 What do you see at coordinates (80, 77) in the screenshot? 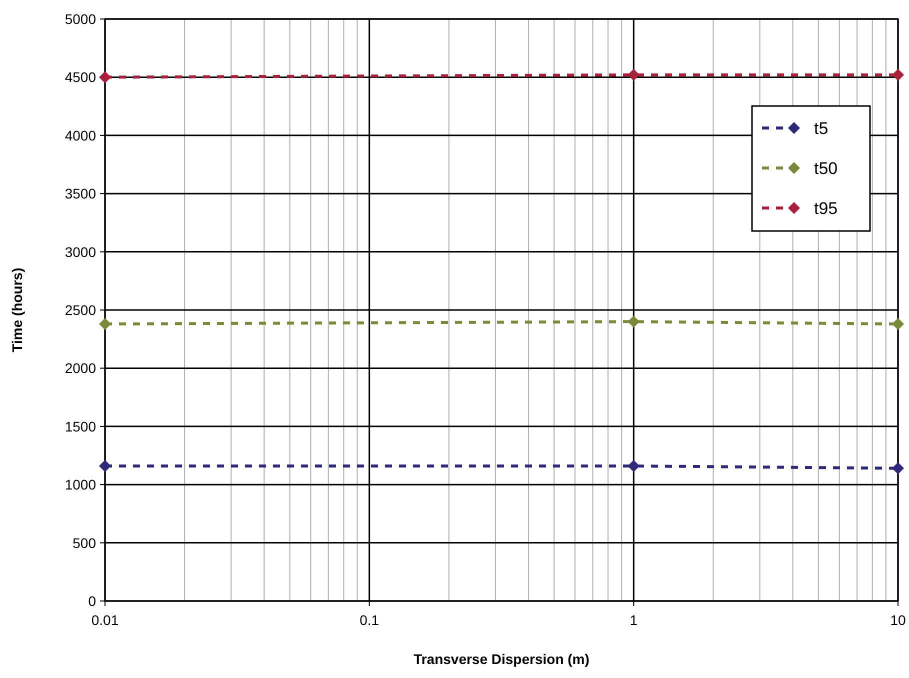
I see `y-tick-label: 4500` at bounding box center [80, 77].